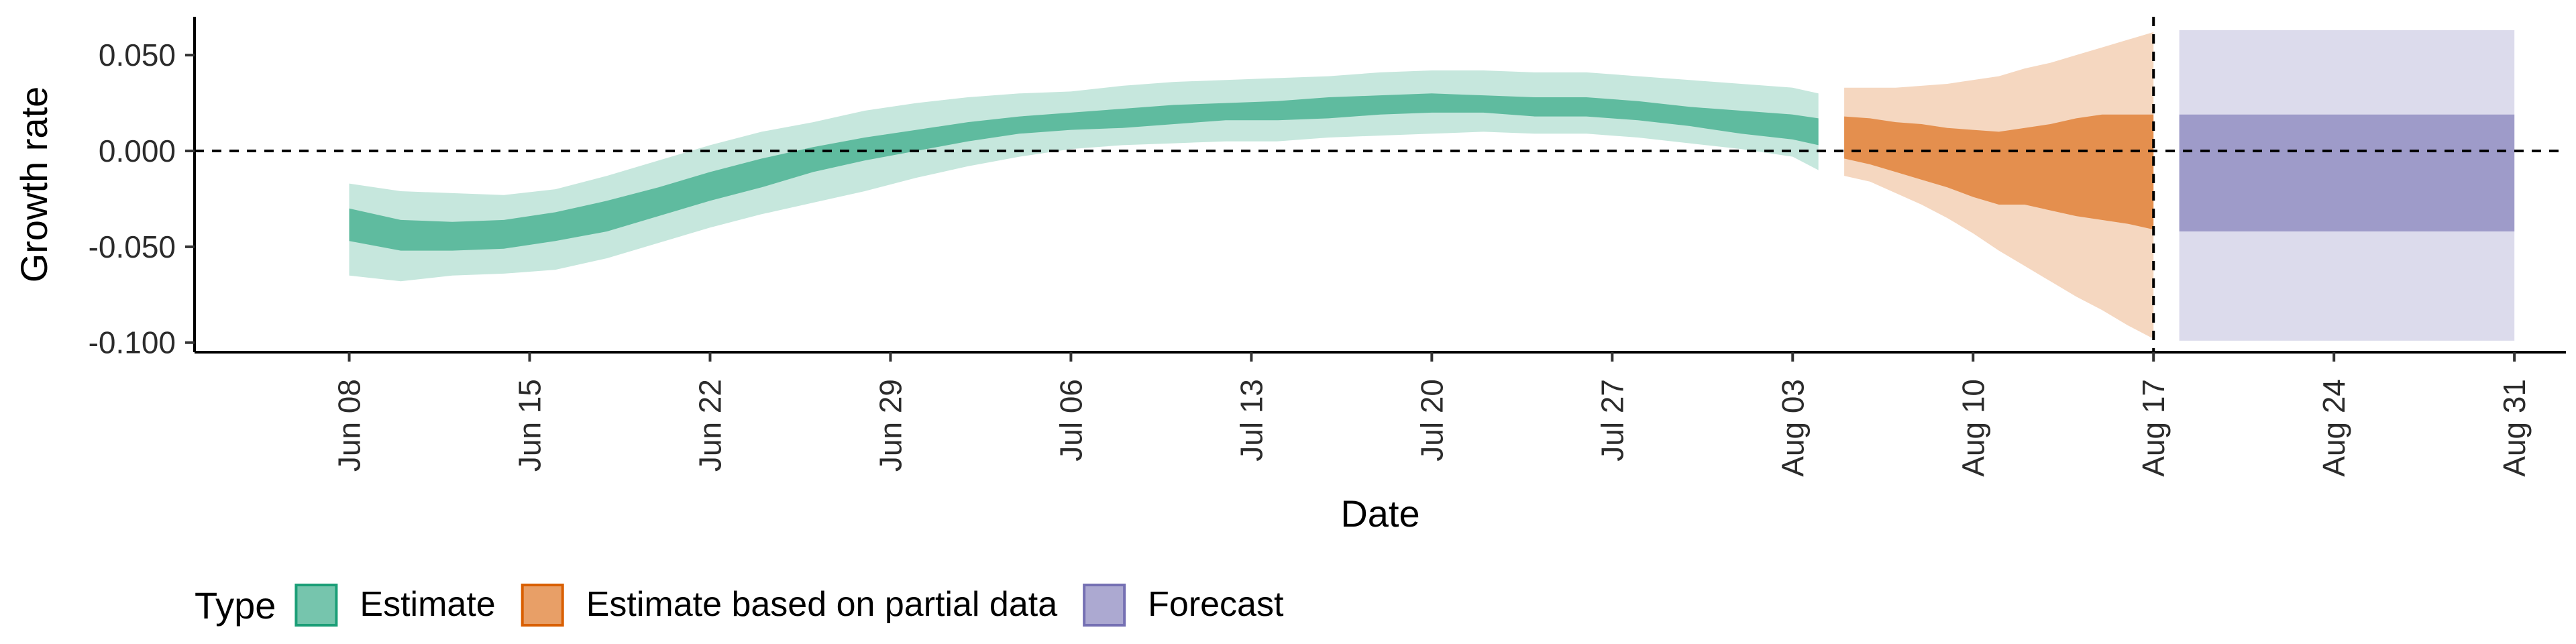  What do you see at coordinates (530, 425) in the screenshot?
I see `x-tick-label: Jun 15` at bounding box center [530, 425].